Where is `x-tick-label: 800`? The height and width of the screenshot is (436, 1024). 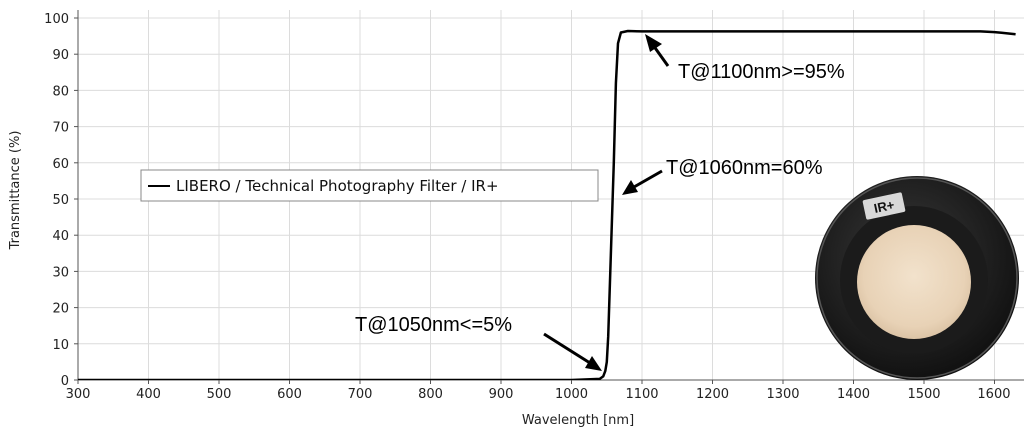 x-tick-label: 800 is located at coordinates (430, 394).